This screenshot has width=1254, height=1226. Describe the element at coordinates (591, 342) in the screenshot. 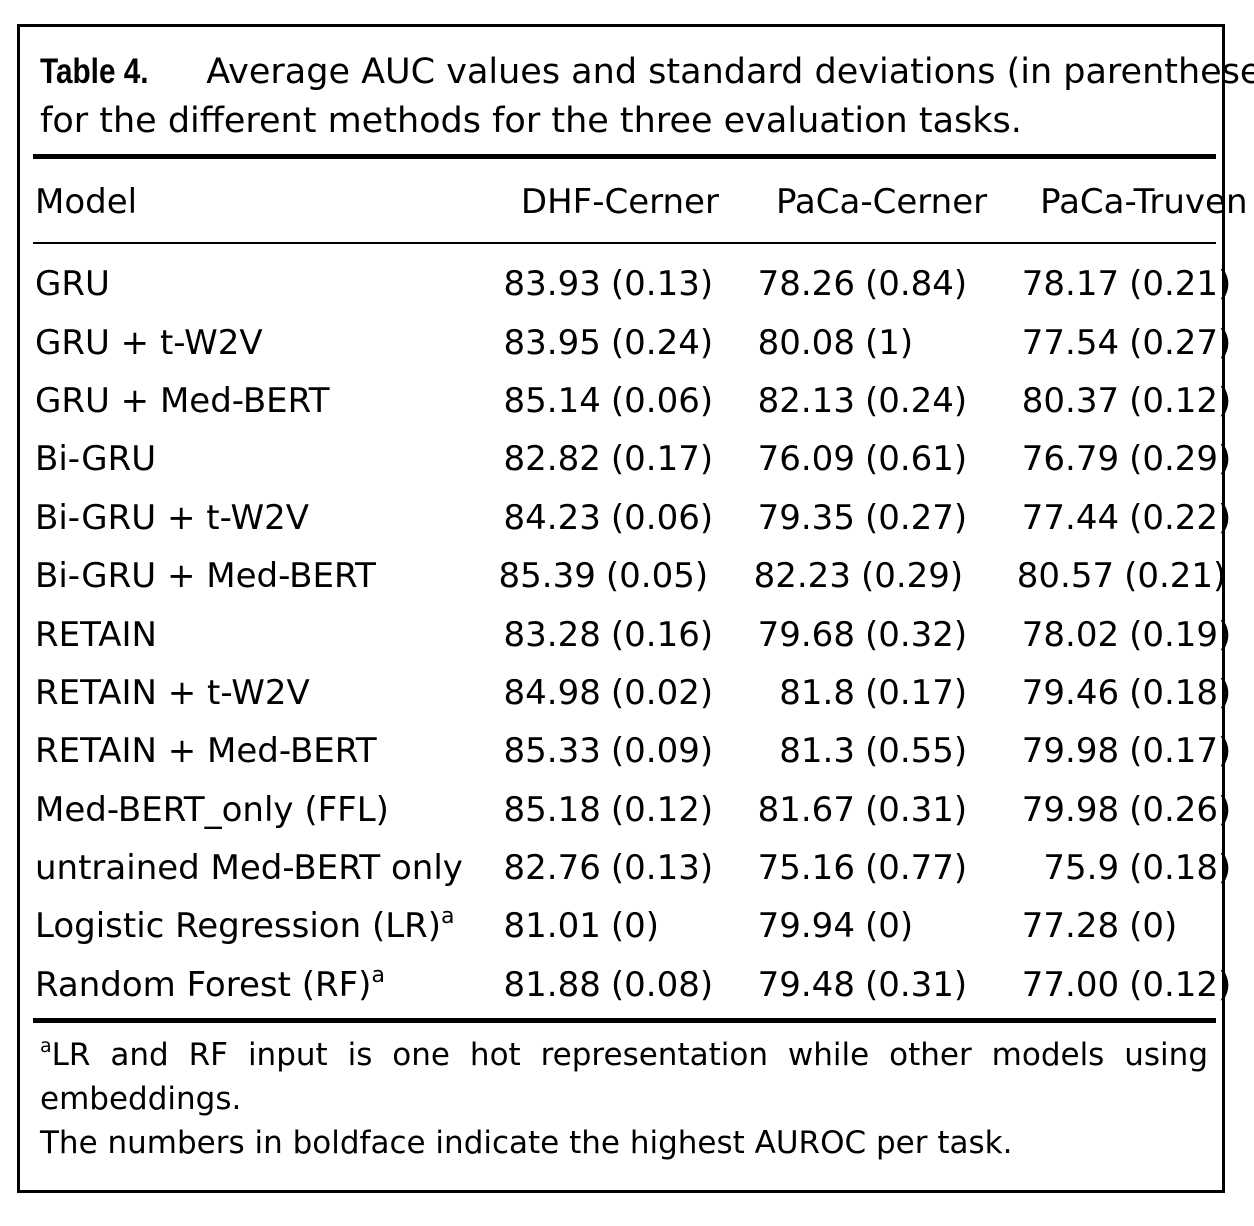

I see `auc-cell: 83.95 (0.24)` at that location.